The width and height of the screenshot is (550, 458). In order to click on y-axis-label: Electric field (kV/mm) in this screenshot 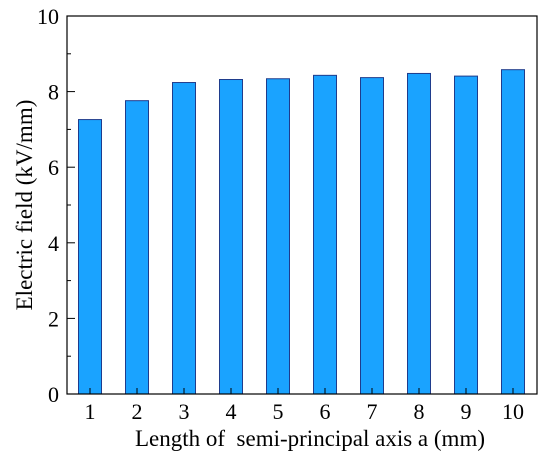, I will do `click(24, 205)`.